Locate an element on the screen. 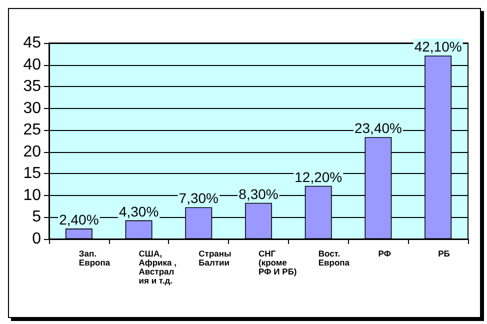  y-tick-label: 0 is located at coordinates (37, 239).